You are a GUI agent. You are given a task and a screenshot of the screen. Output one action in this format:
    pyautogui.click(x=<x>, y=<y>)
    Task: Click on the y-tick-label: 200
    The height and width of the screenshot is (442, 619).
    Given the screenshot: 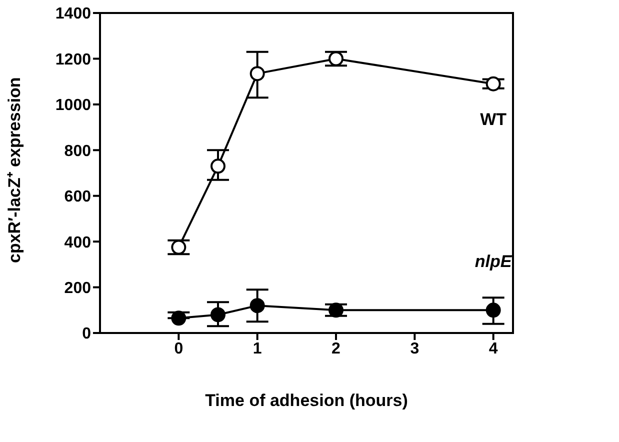 What is the action you would take?
    pyautogui.click(x=78, y=288)
    